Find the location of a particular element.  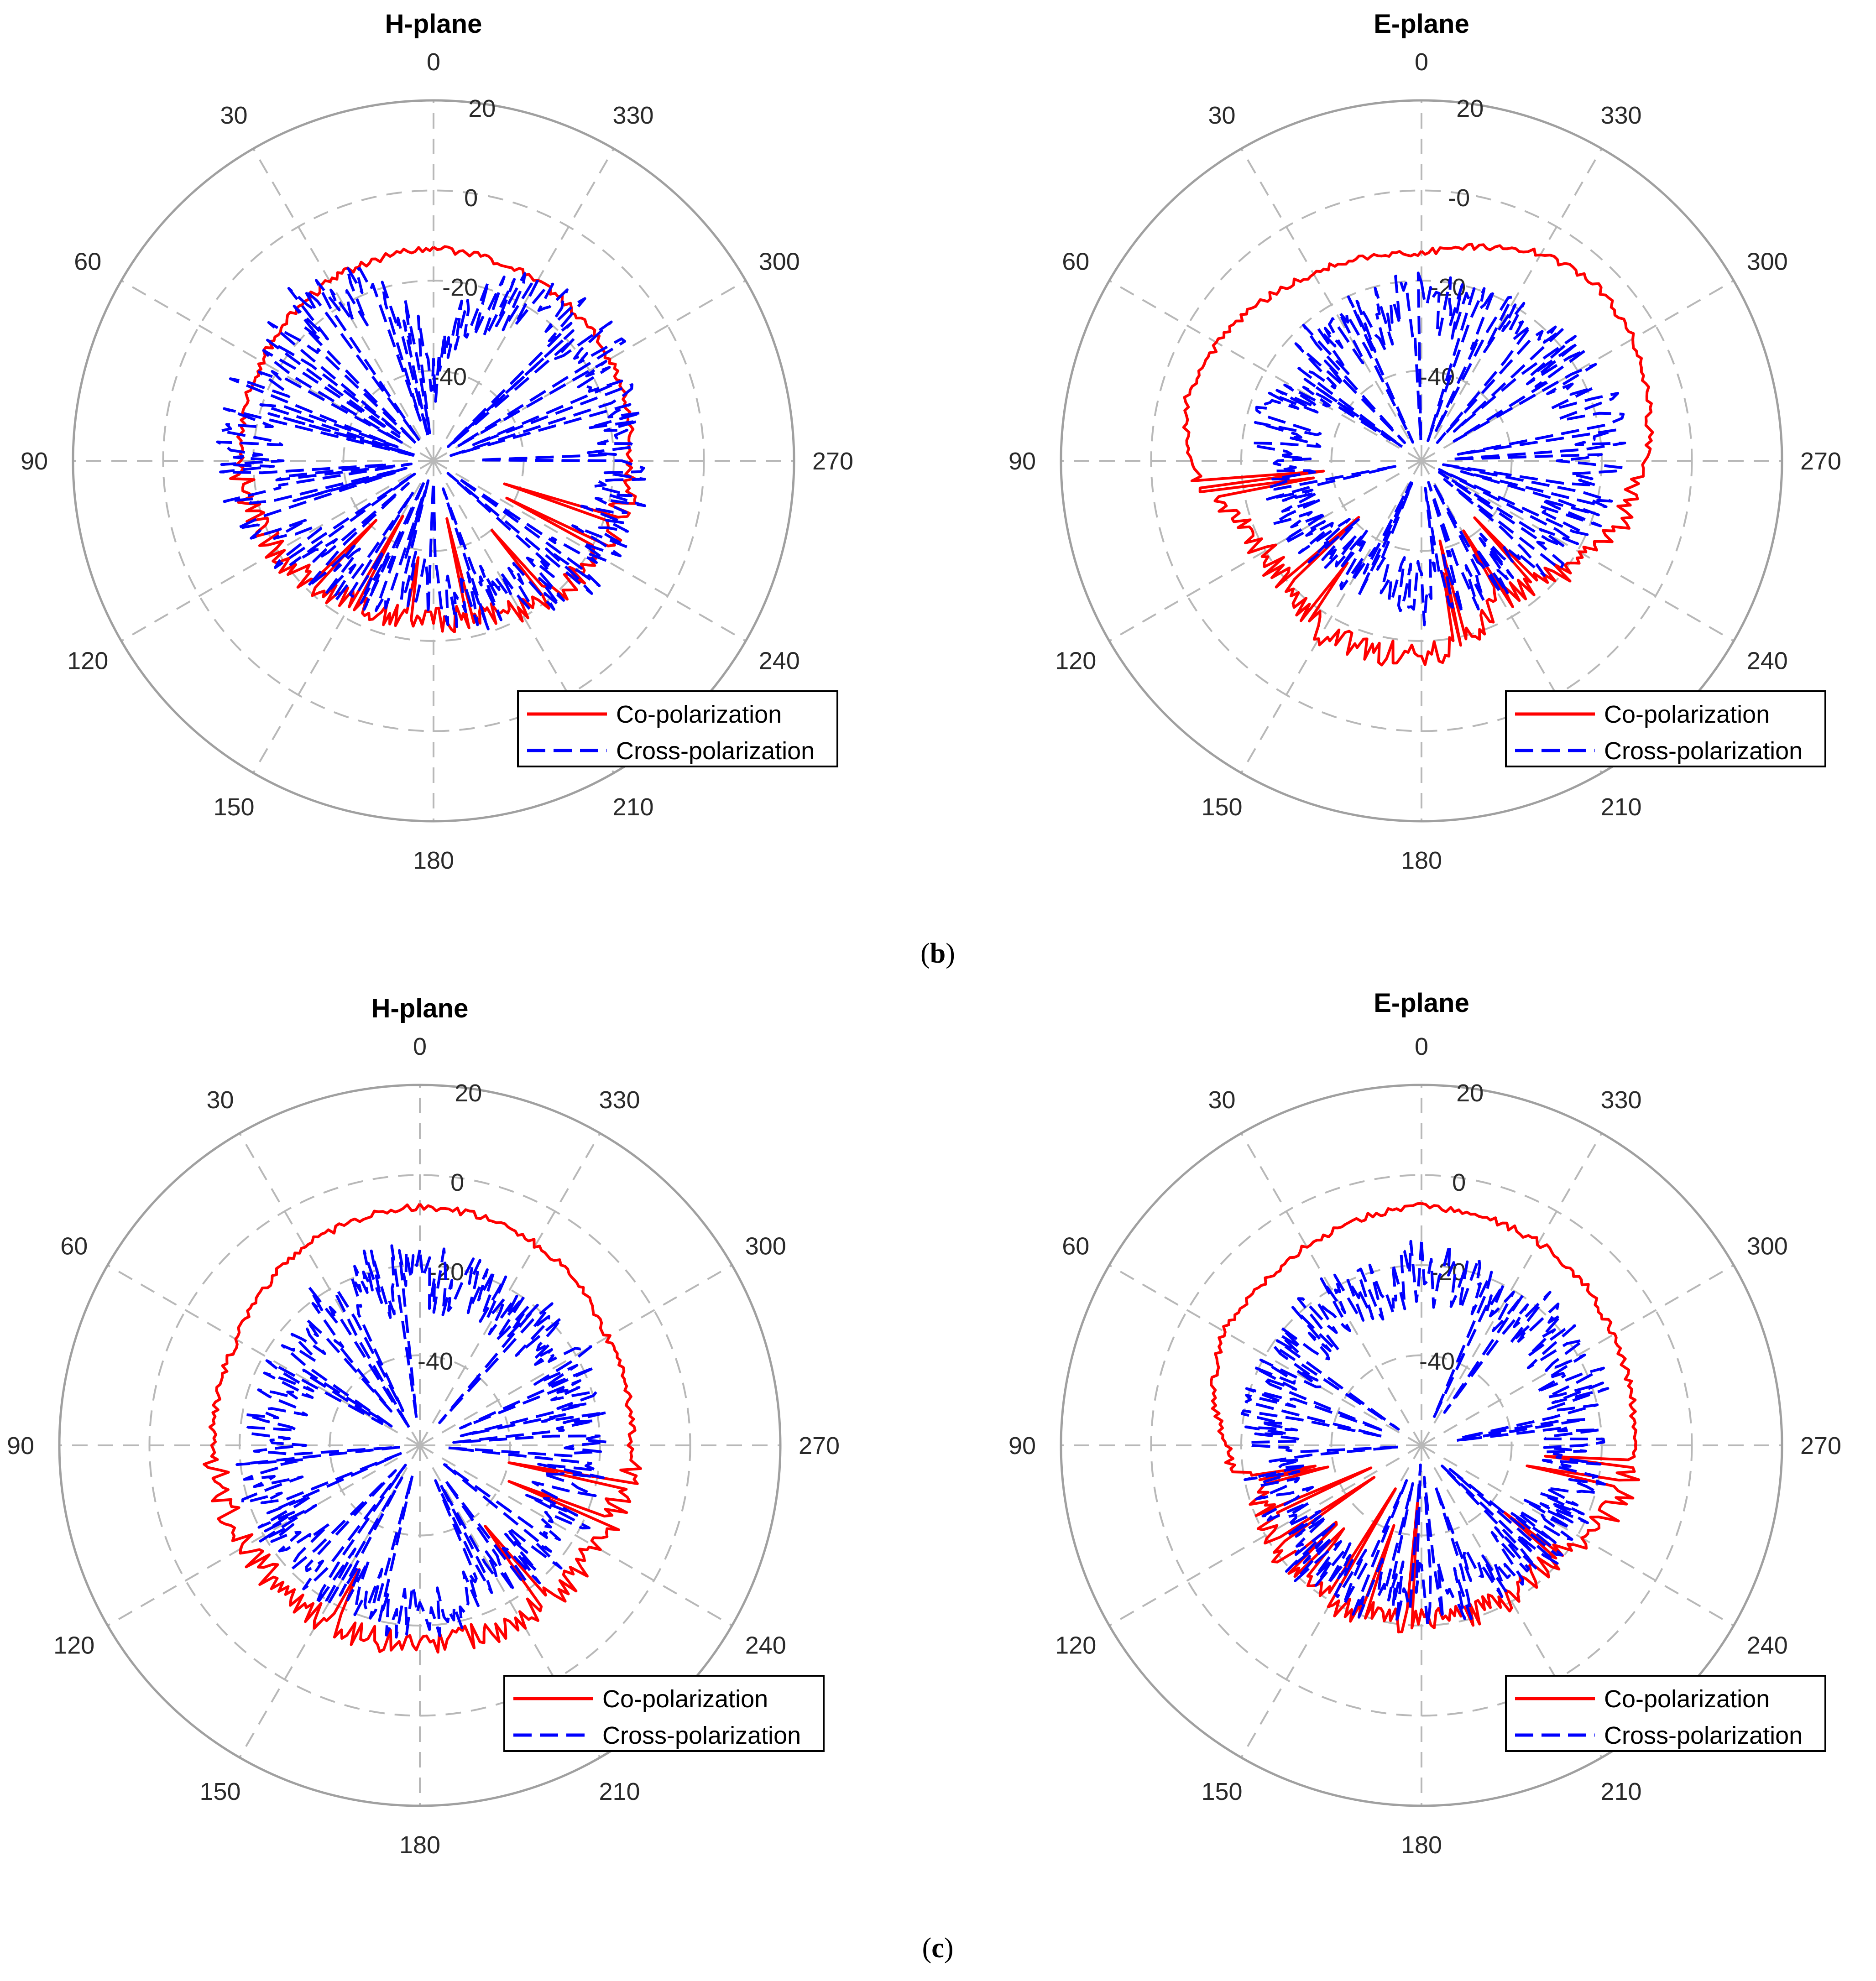

caption-c-letter: c is located at coordinates (937, 1948).